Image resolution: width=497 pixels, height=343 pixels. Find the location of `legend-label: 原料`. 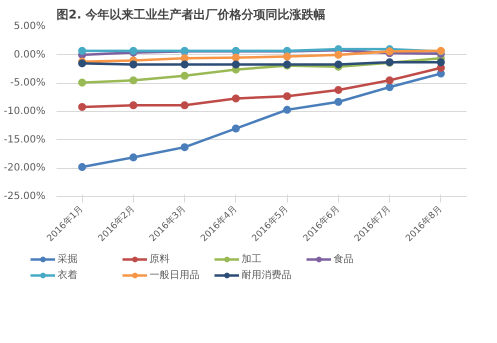

legend-label: 原料 is located at coordinates (160, 259).